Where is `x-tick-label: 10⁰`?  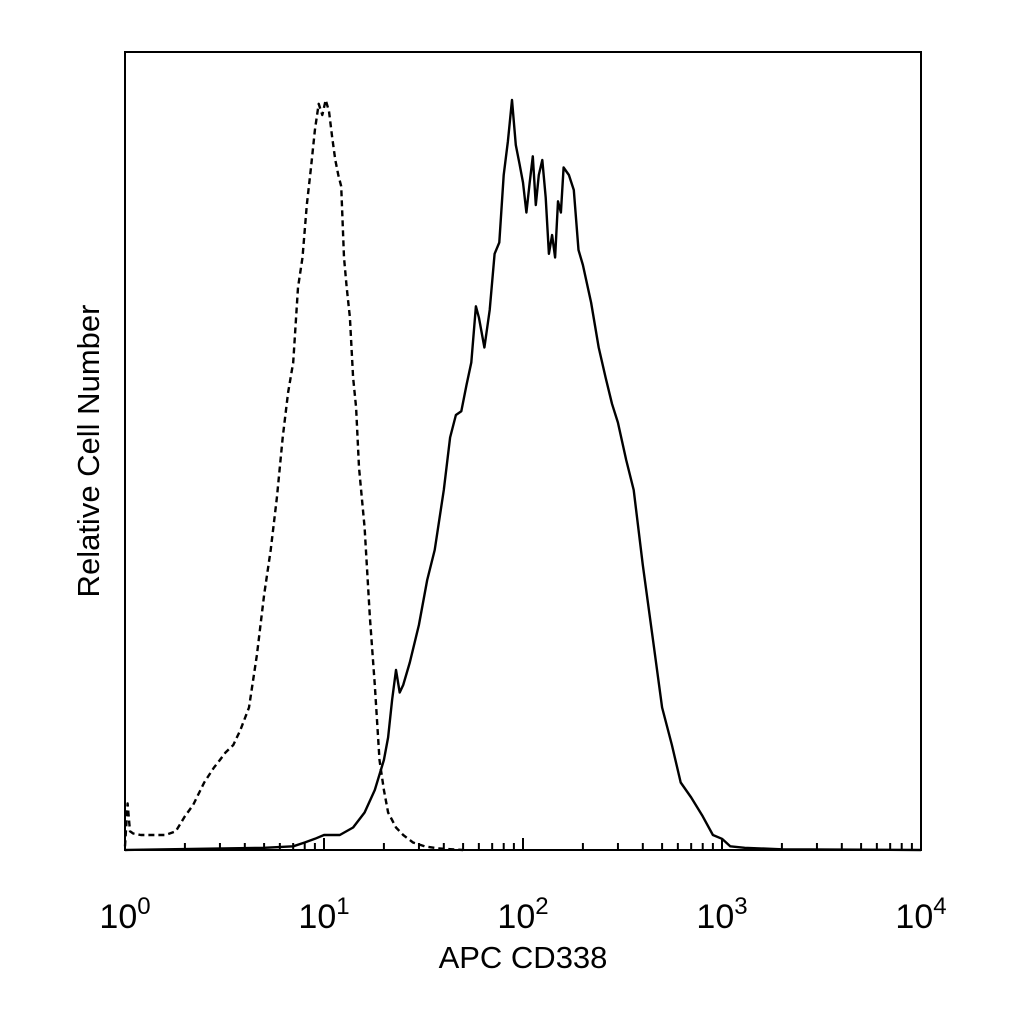
x-tick-label: 10⁰ is located at coordinates (124, 914).